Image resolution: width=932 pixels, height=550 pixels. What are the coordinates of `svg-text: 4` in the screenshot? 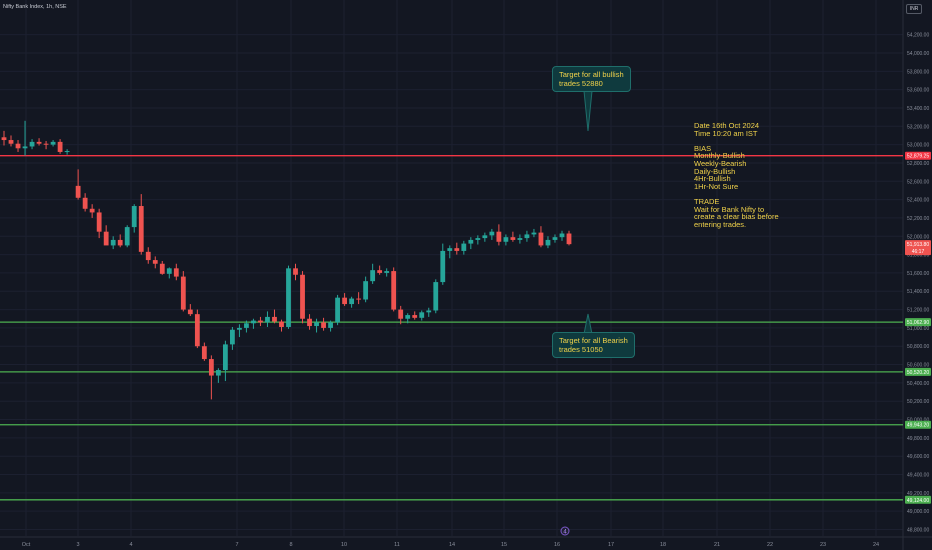 It's located at (565, 533).